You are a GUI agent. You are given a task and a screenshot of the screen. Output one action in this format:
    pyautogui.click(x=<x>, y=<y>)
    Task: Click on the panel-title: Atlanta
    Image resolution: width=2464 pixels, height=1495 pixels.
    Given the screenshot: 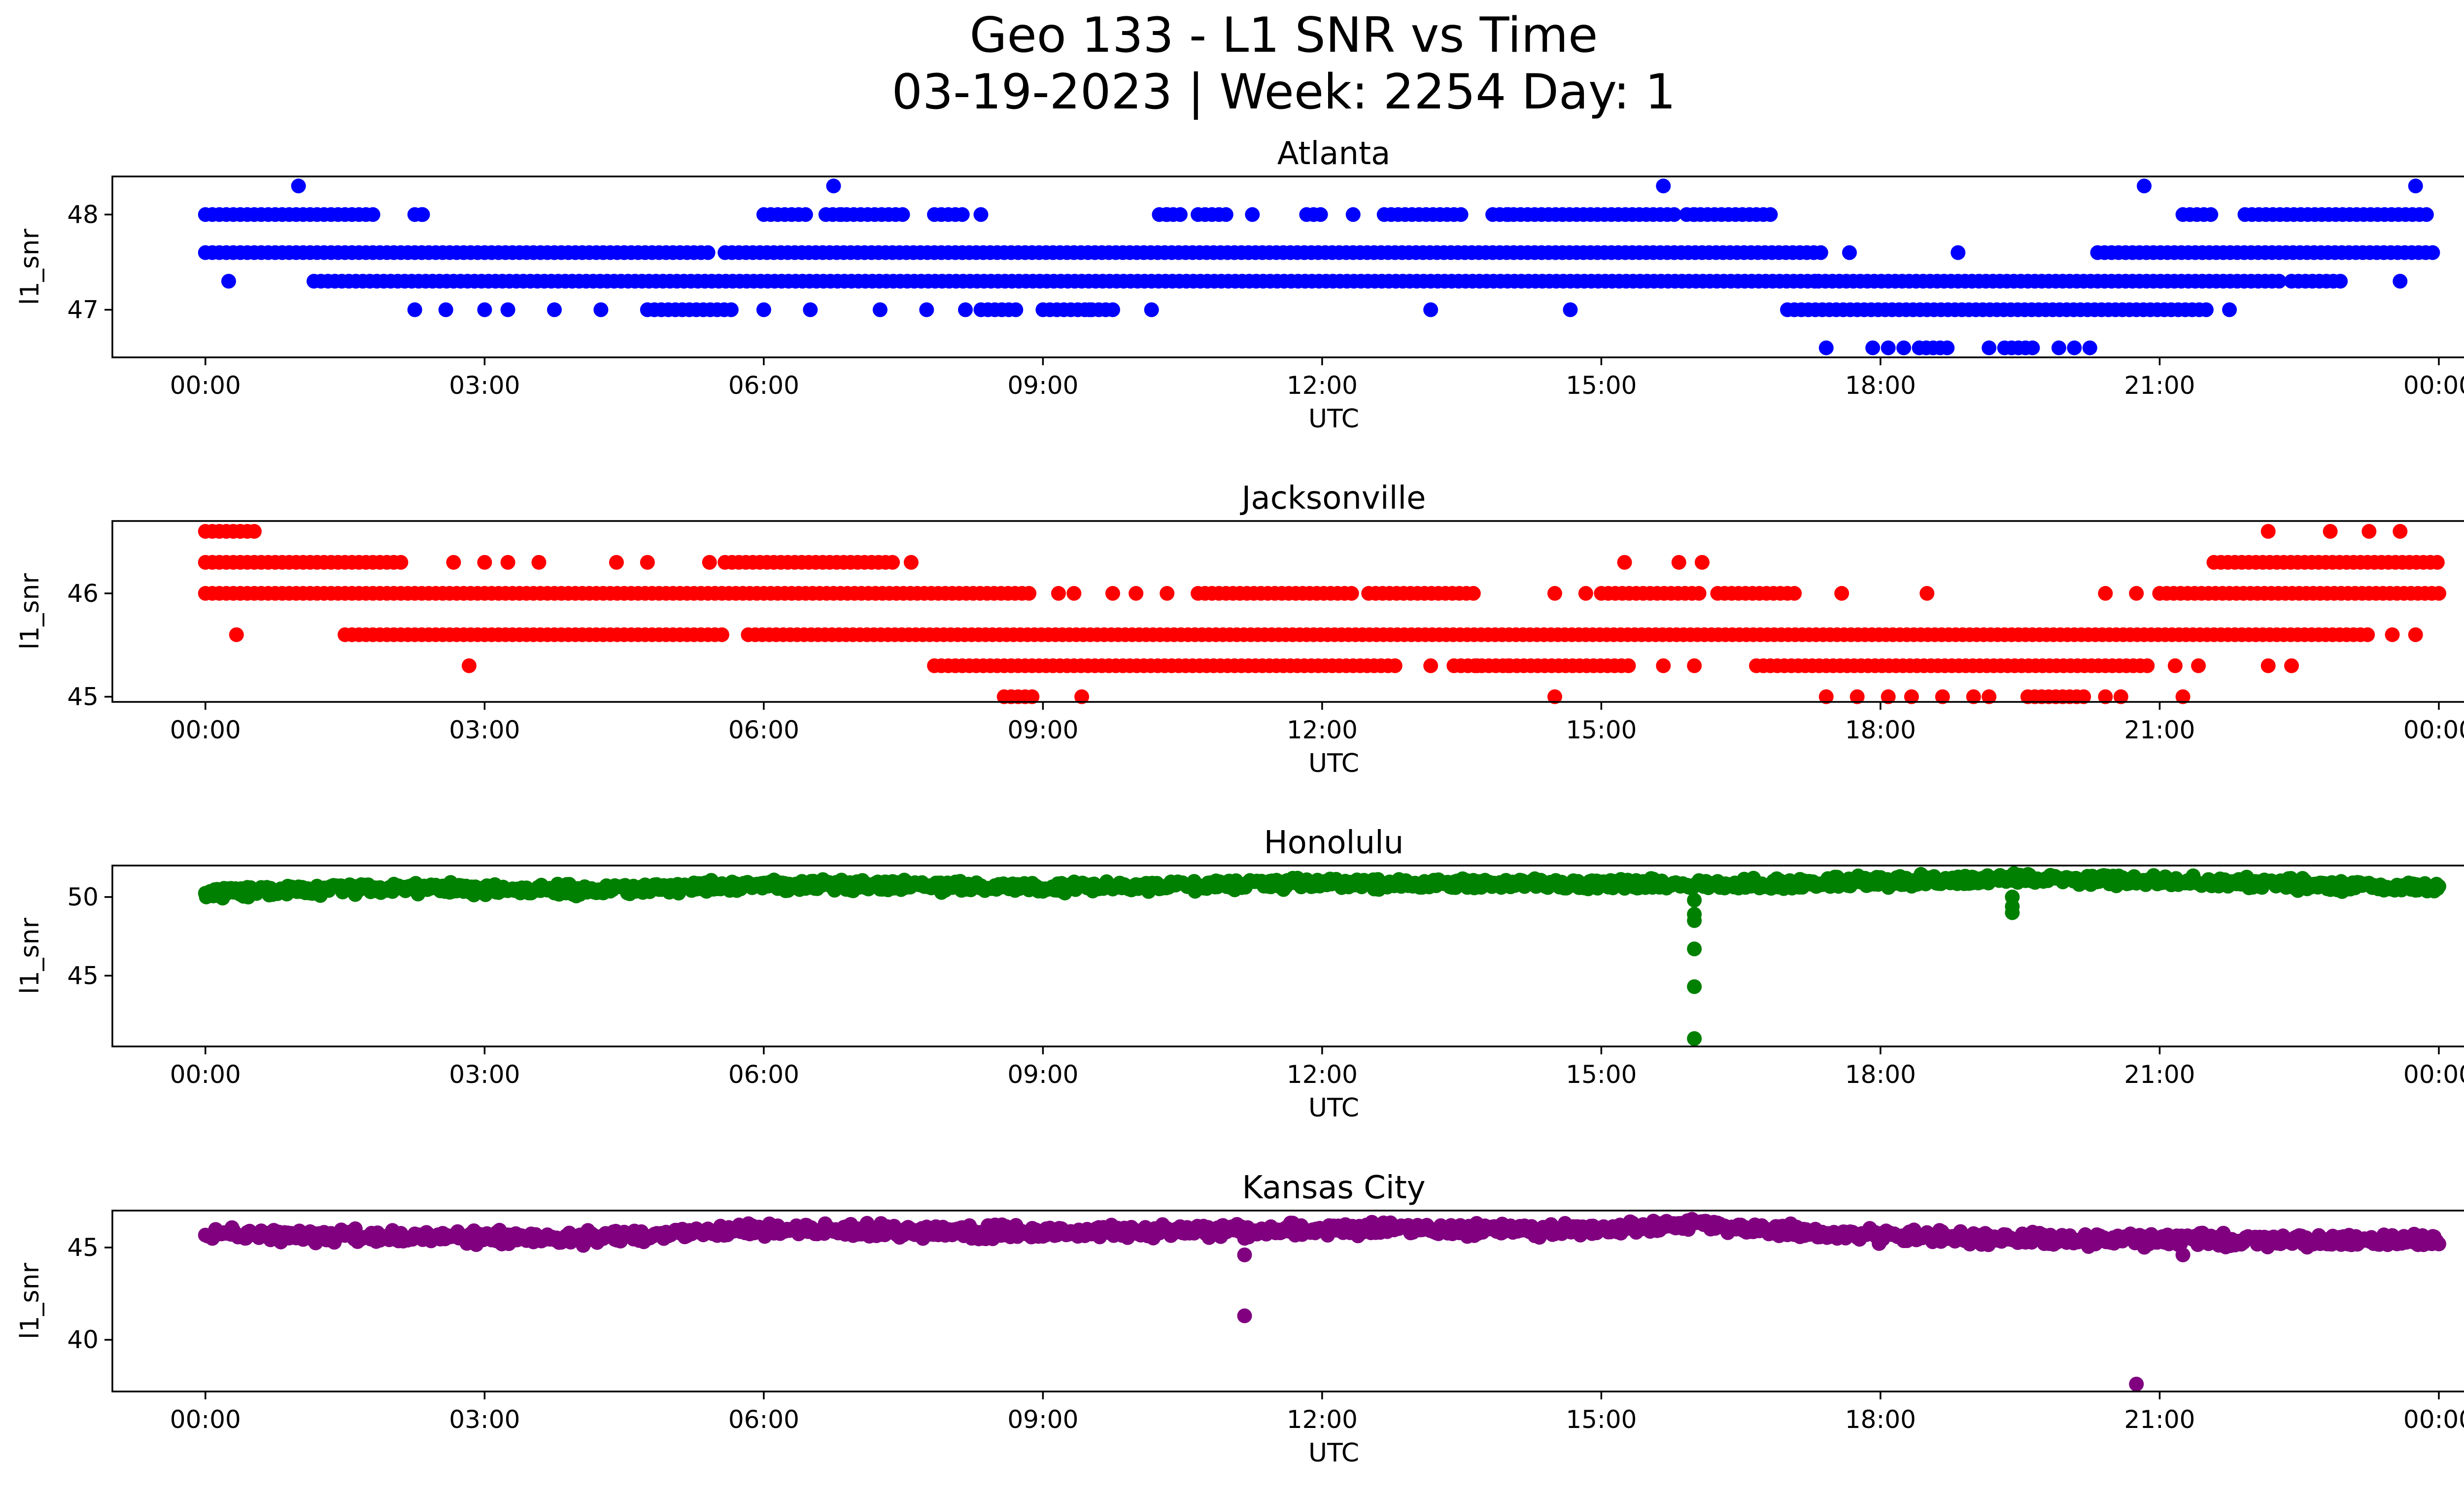 What is the action you would take?
    pyautogui.click(x=1334, y=154)
    